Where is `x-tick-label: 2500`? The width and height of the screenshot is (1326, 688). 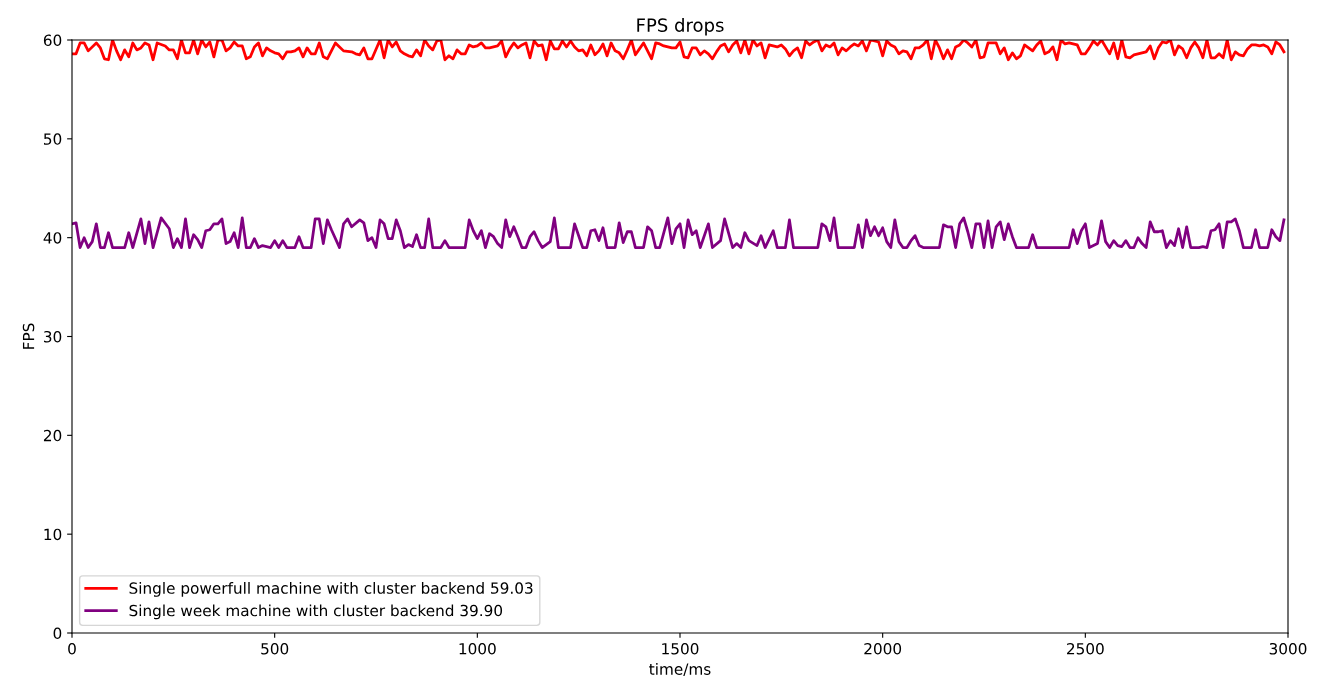
x-tick-label: 2500 is located at coordinates (1085, 648).